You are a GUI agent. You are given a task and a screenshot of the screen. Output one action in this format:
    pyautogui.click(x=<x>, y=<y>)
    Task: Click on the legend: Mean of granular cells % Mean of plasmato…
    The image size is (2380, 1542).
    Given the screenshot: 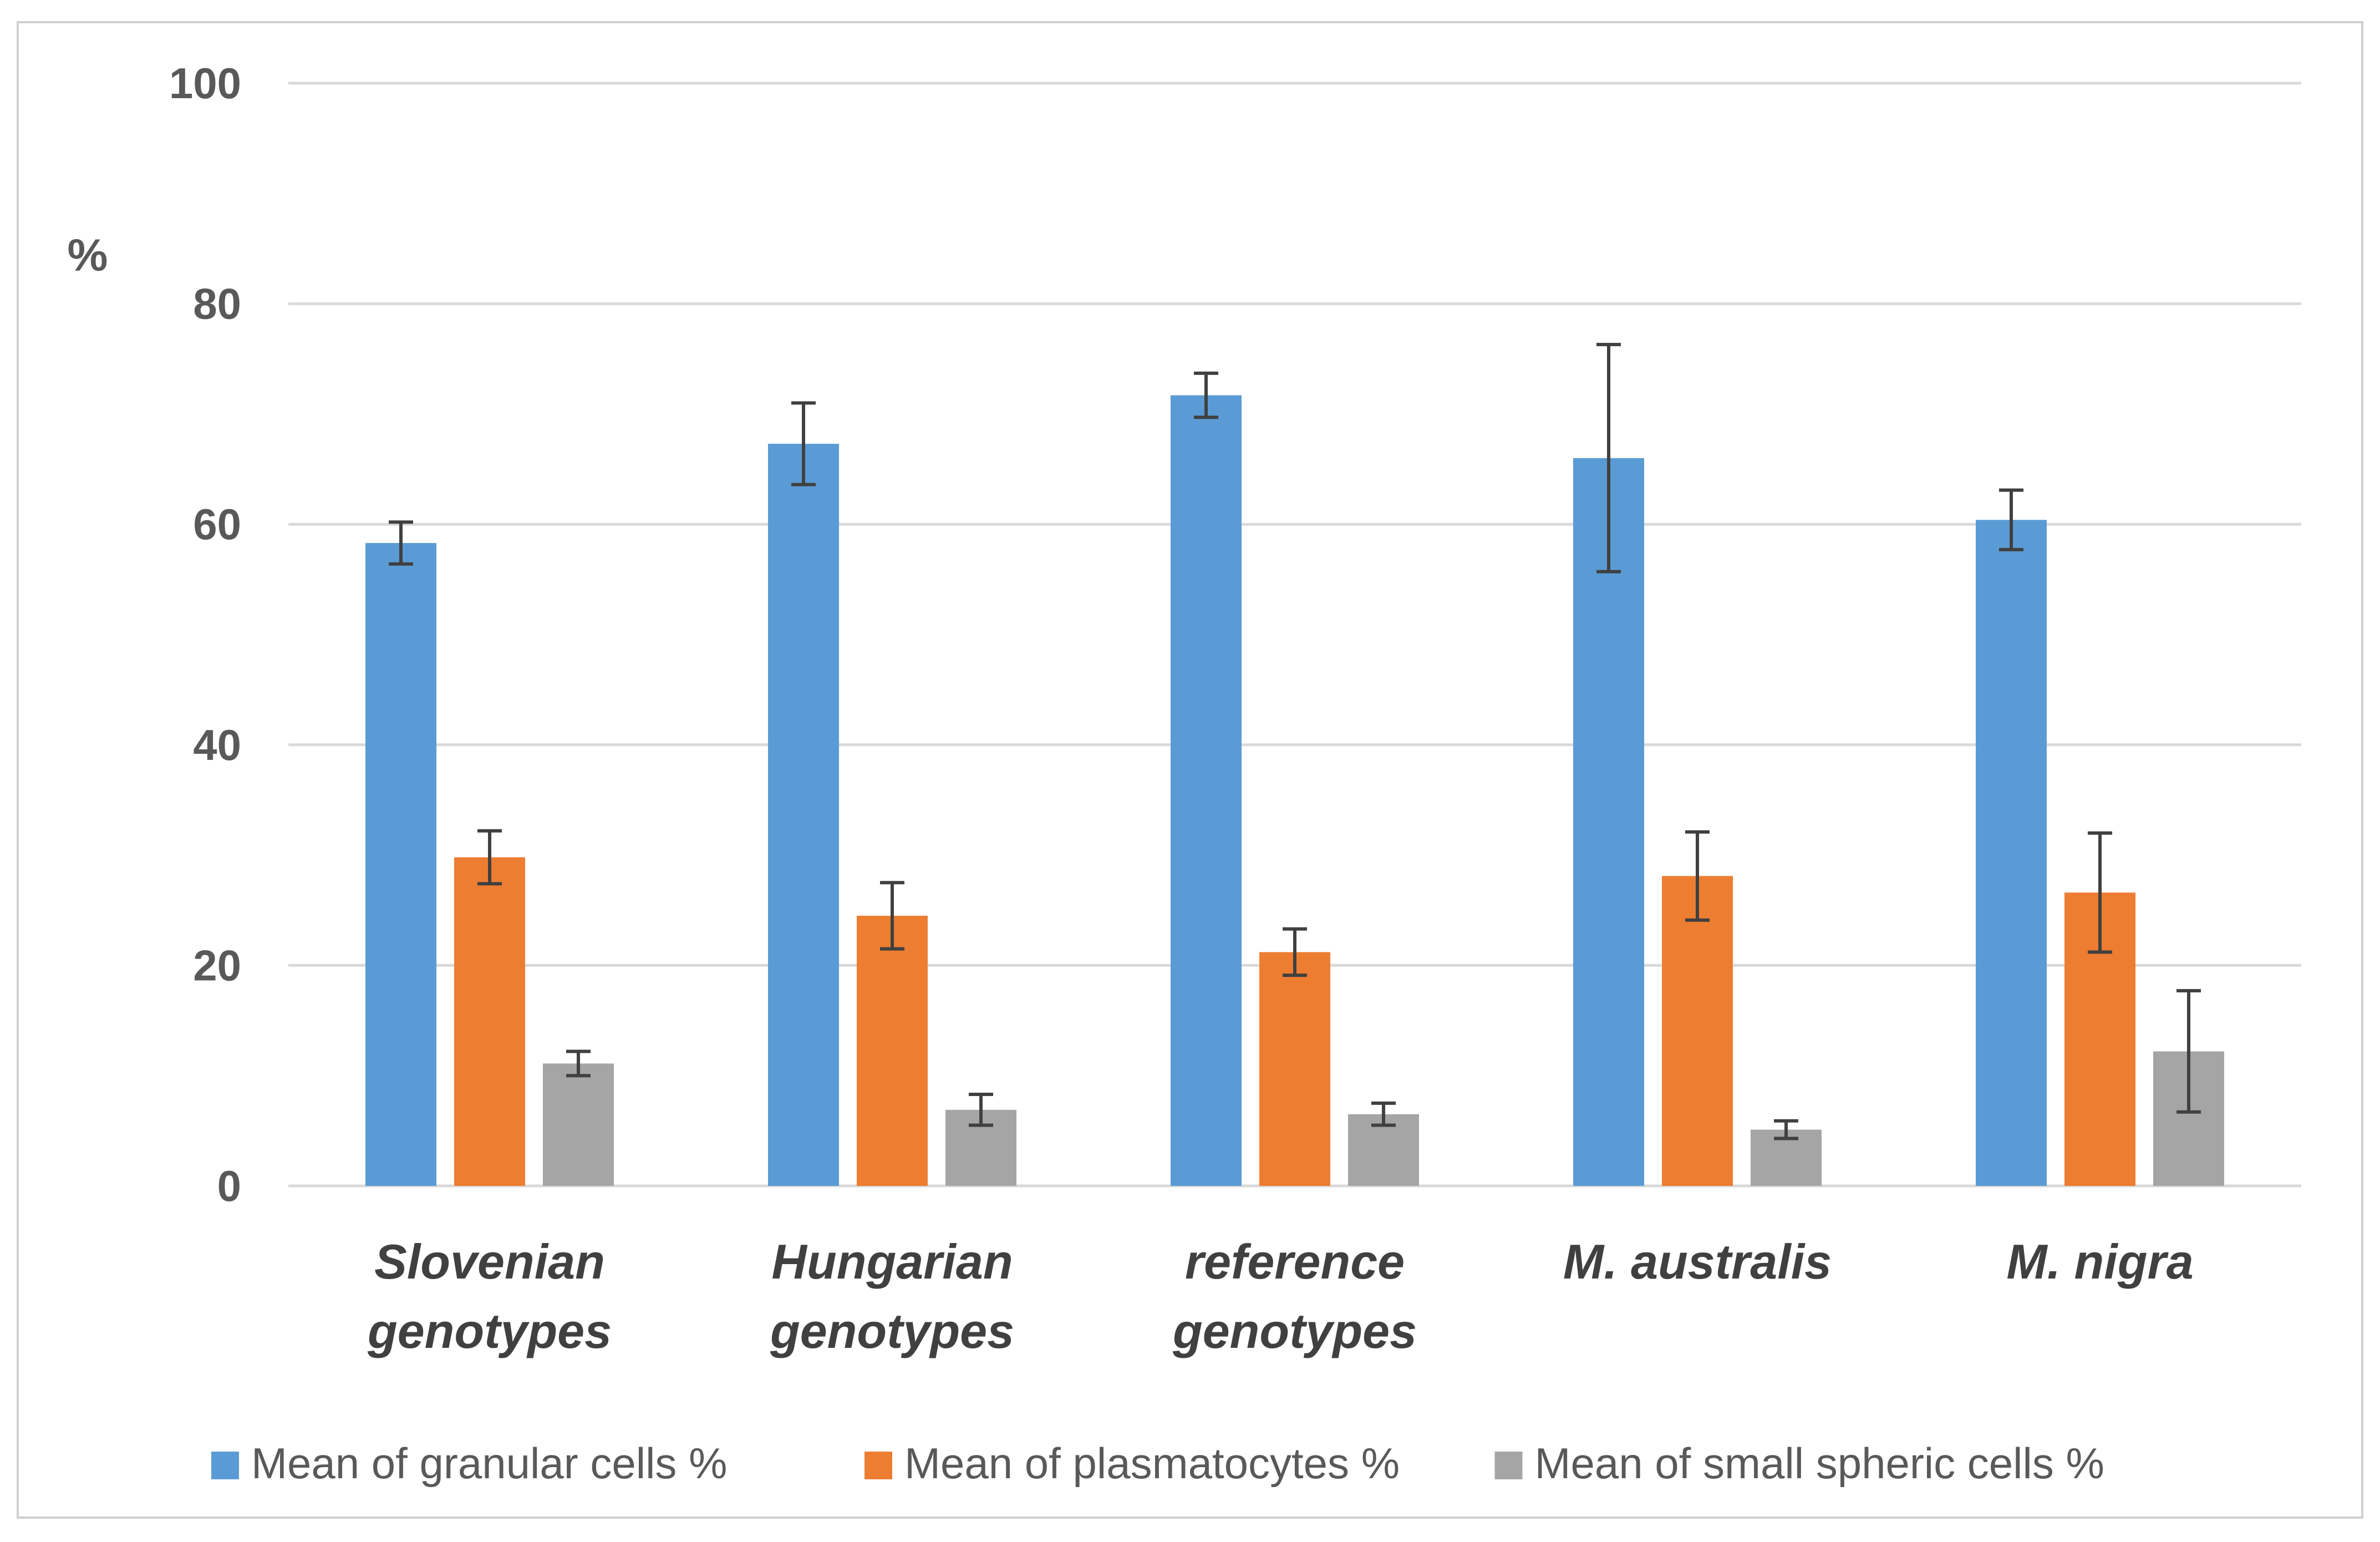 What is the action you would take?
    pyautogui.click(x=1157, y=1463)
    